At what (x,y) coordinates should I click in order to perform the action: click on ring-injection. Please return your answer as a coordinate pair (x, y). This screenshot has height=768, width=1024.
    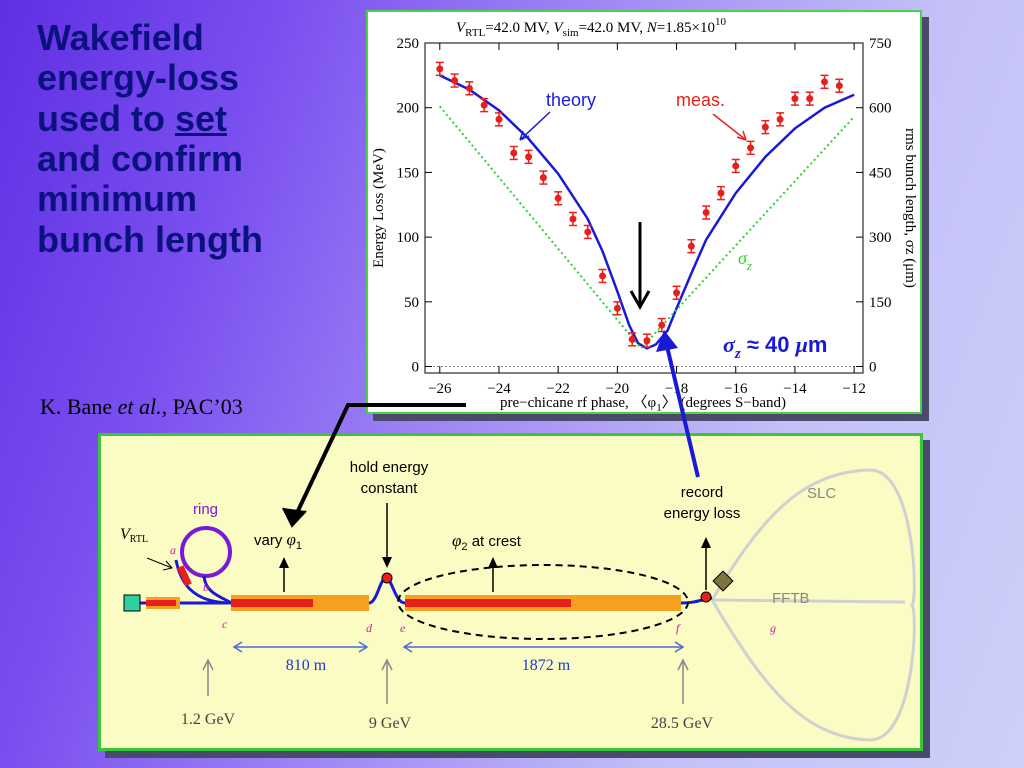
    Looking at the image, I should click on (217, 590).